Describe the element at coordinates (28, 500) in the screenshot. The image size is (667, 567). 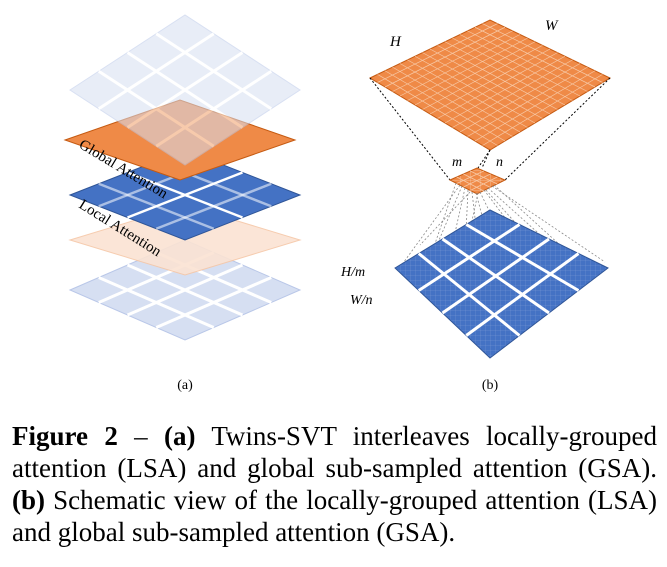
I see `caption-part-b-marker: (b)` at that location.